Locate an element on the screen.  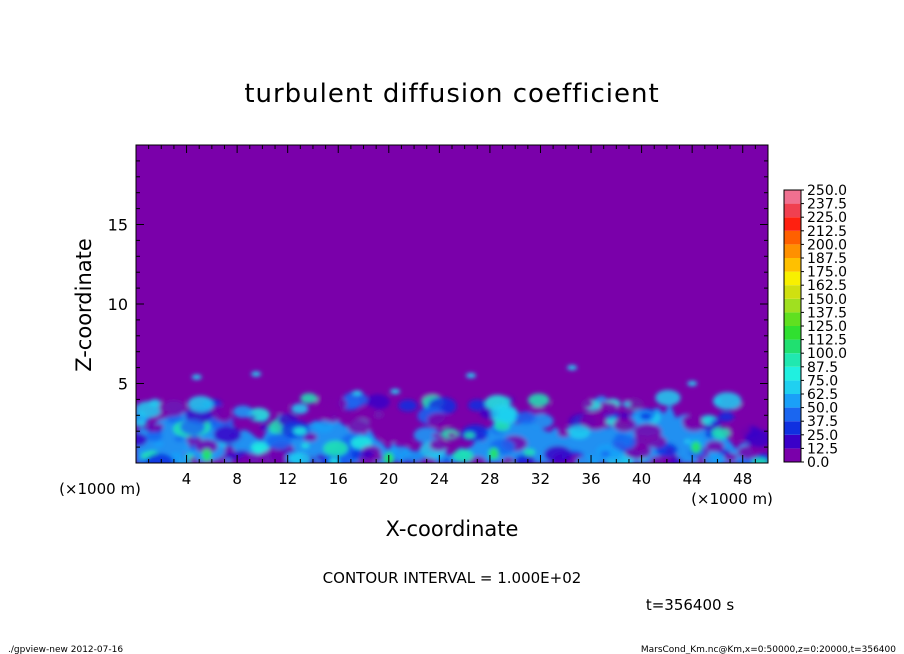
colorbar-label: 225.0 is located at coordinates (827, 218).